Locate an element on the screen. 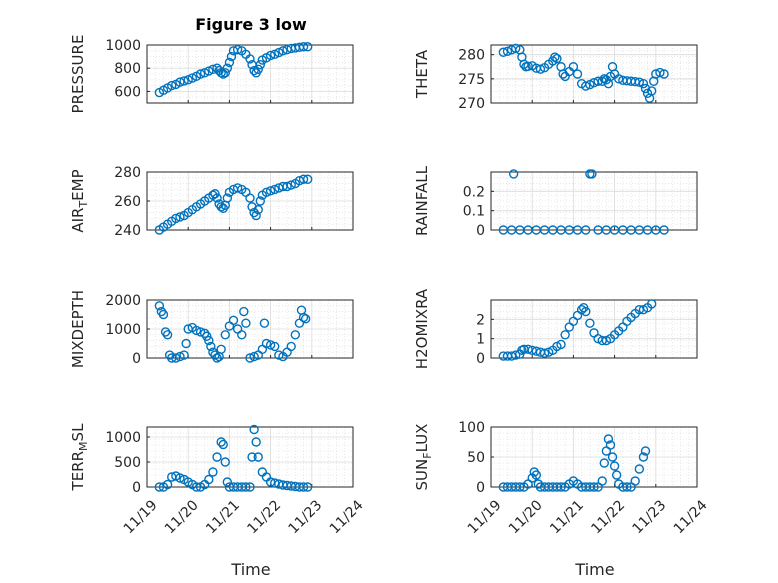 This screenshot has height=583, width=778. y-tick-label: 280 is located at coordinates (127, 173).